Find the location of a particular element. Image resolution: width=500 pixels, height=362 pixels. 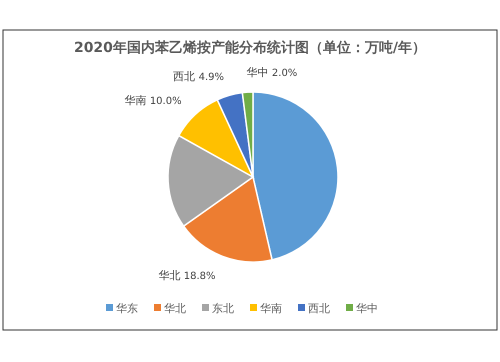

slice-label: 西北 is located at coordinates (186, 77).